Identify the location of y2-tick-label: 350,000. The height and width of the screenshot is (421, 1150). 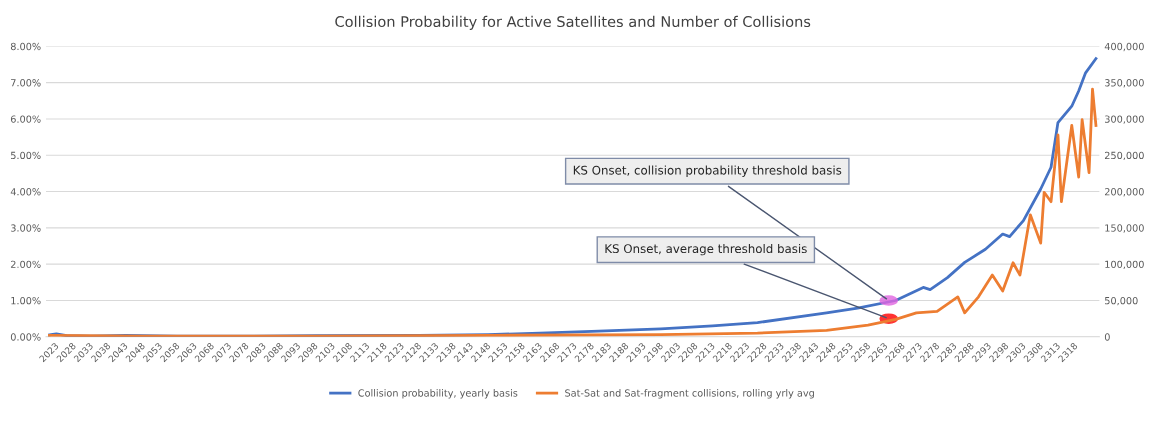
(1124, 83).